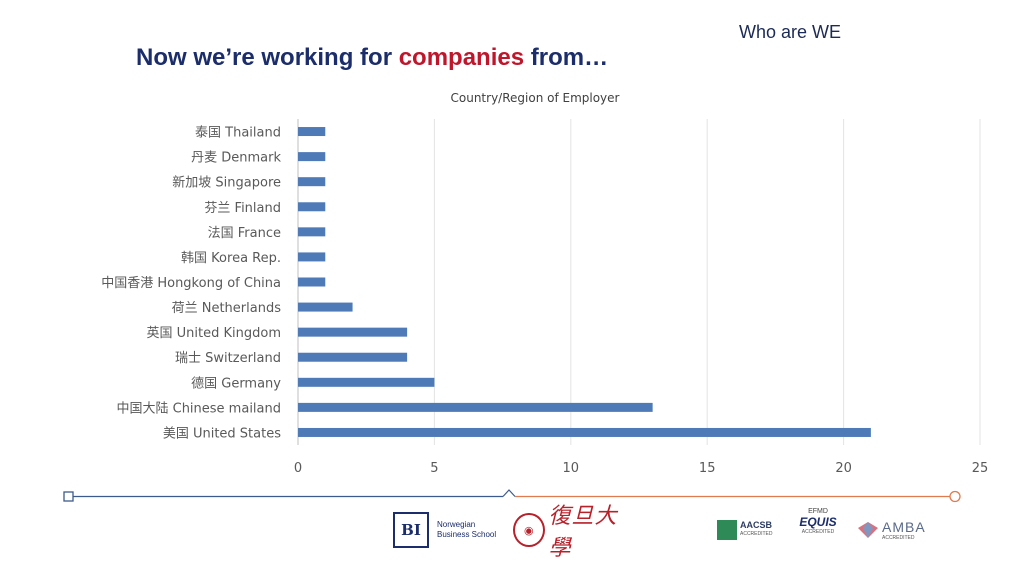 This screenshot has height=576, width=1024. What do you see at coordinates (244, 233) in the screenshot?
I see `category-label-france: 法国 France` at bounding box center [244, 233].